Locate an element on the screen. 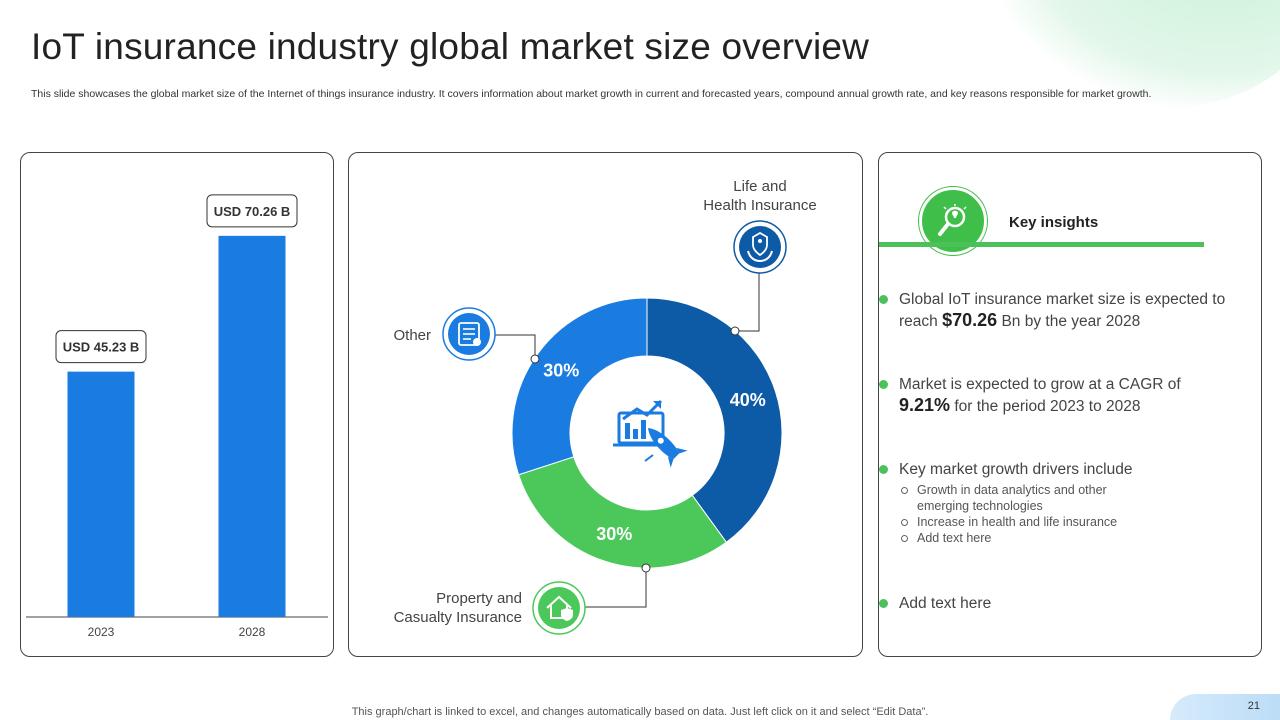 The height and width of the screenshot is (720, 1280). donut-hole is located at coordinates (647, 433).